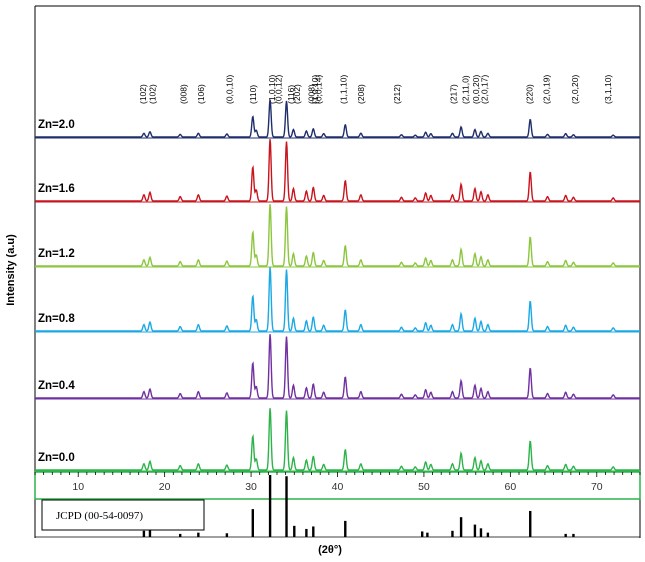  Describe the element at coordinates (279, 89) in the screenshot. I see `peak-label: (0,0,12)` at that location.